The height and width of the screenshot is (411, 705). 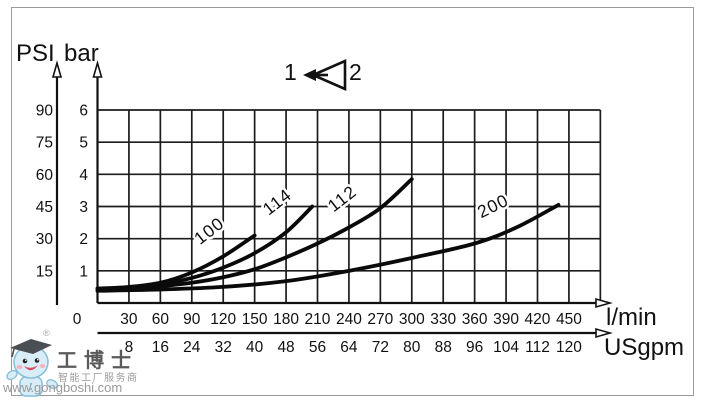 What do you see at coordinates (380, 347) in the screenshot?
I see `usgpm-tick: 72` at bounding box center [380, 347].